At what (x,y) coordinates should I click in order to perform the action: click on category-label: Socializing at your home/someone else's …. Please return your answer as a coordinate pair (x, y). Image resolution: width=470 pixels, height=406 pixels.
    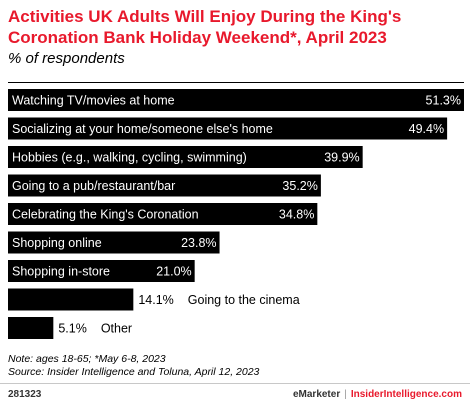
    Looking at the image, I should click on (142, 129).